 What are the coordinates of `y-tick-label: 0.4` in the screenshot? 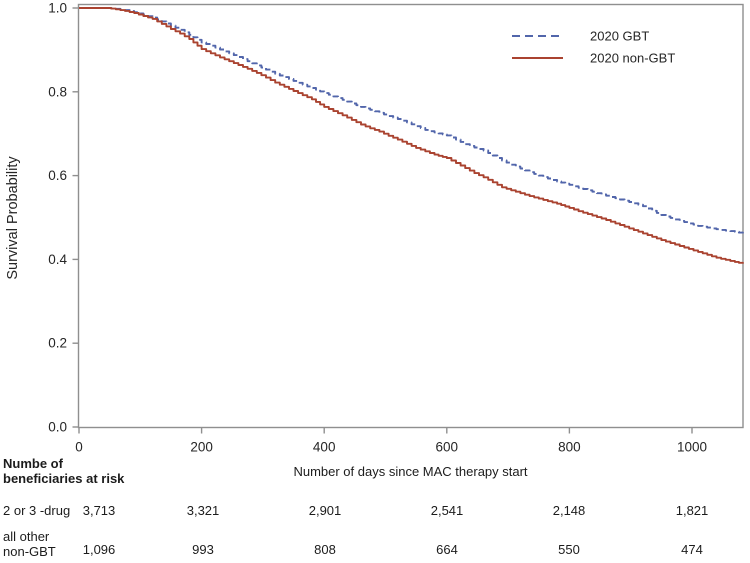 It's located at (57, 259).